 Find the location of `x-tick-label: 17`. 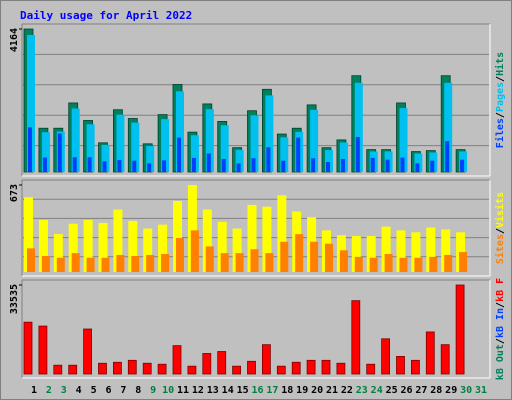

x-tick-label: 17 is located at coordinates (272, 390).